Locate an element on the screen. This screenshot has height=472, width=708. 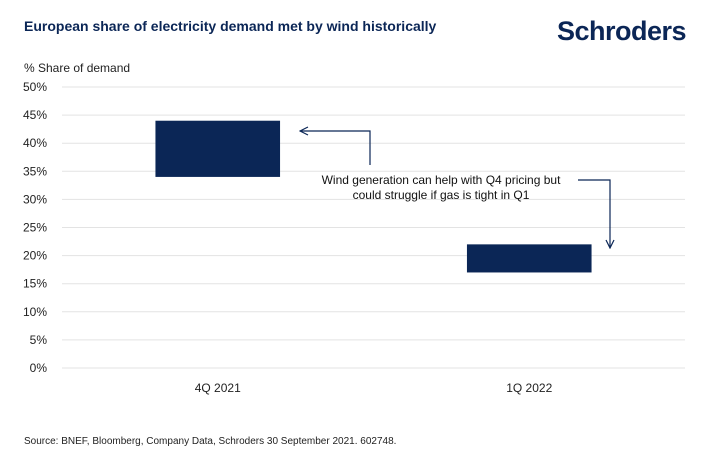
y-tick-label: 25% is located at coordinates (35, 228).